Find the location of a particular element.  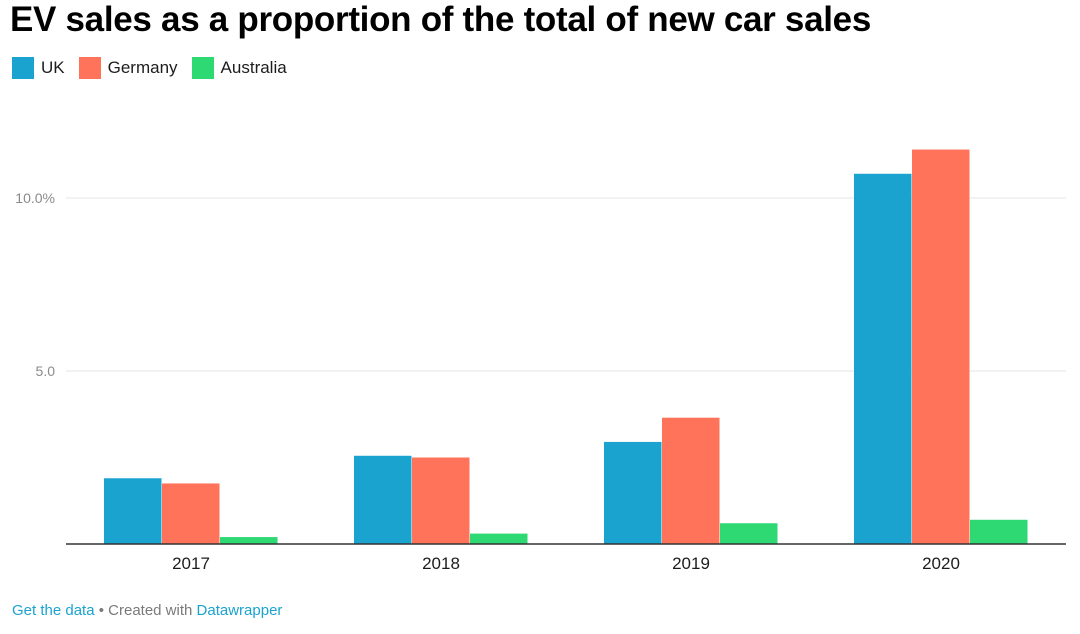

legend-swatch-uk is located at coordinates (23, 68).